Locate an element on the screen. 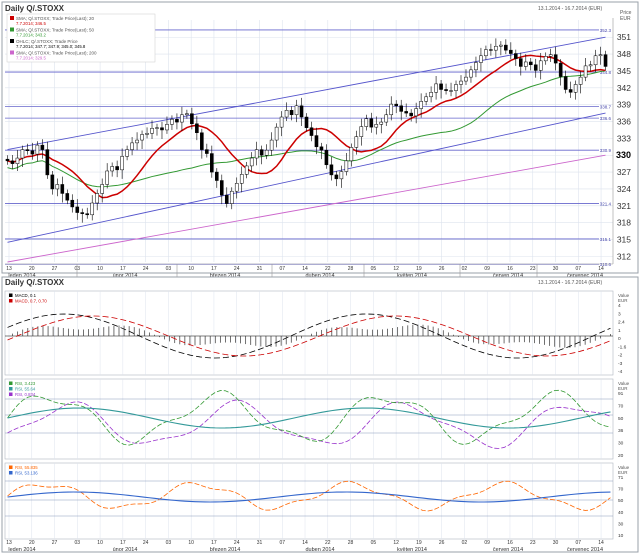 Image resolution: width=640 pixels, height=555 pixels. x-day-tick: 19 is located at coordinates (419, 269).